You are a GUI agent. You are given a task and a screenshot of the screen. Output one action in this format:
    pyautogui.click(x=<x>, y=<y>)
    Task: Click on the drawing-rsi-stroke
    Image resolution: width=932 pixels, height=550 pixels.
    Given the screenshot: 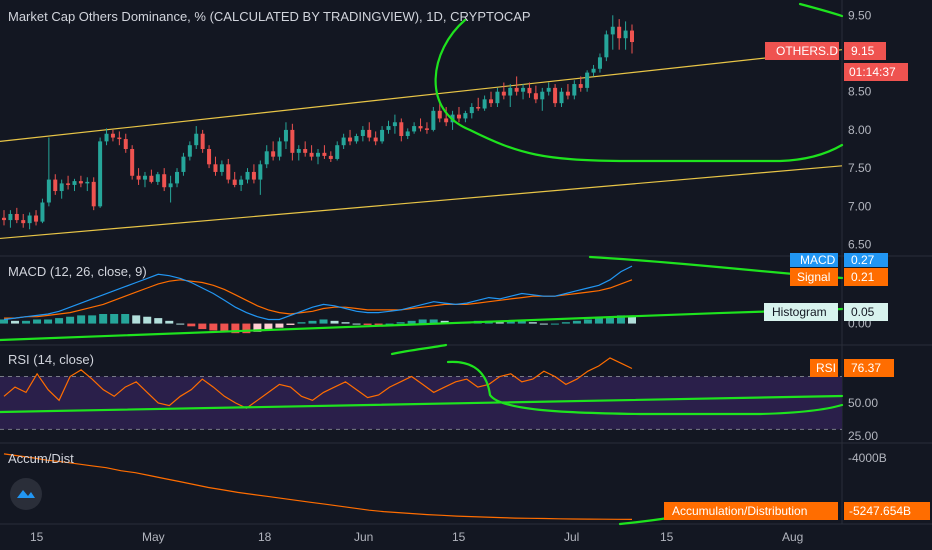 What is the action you would take?
    pyautogui.click(x=419, y=349)
    